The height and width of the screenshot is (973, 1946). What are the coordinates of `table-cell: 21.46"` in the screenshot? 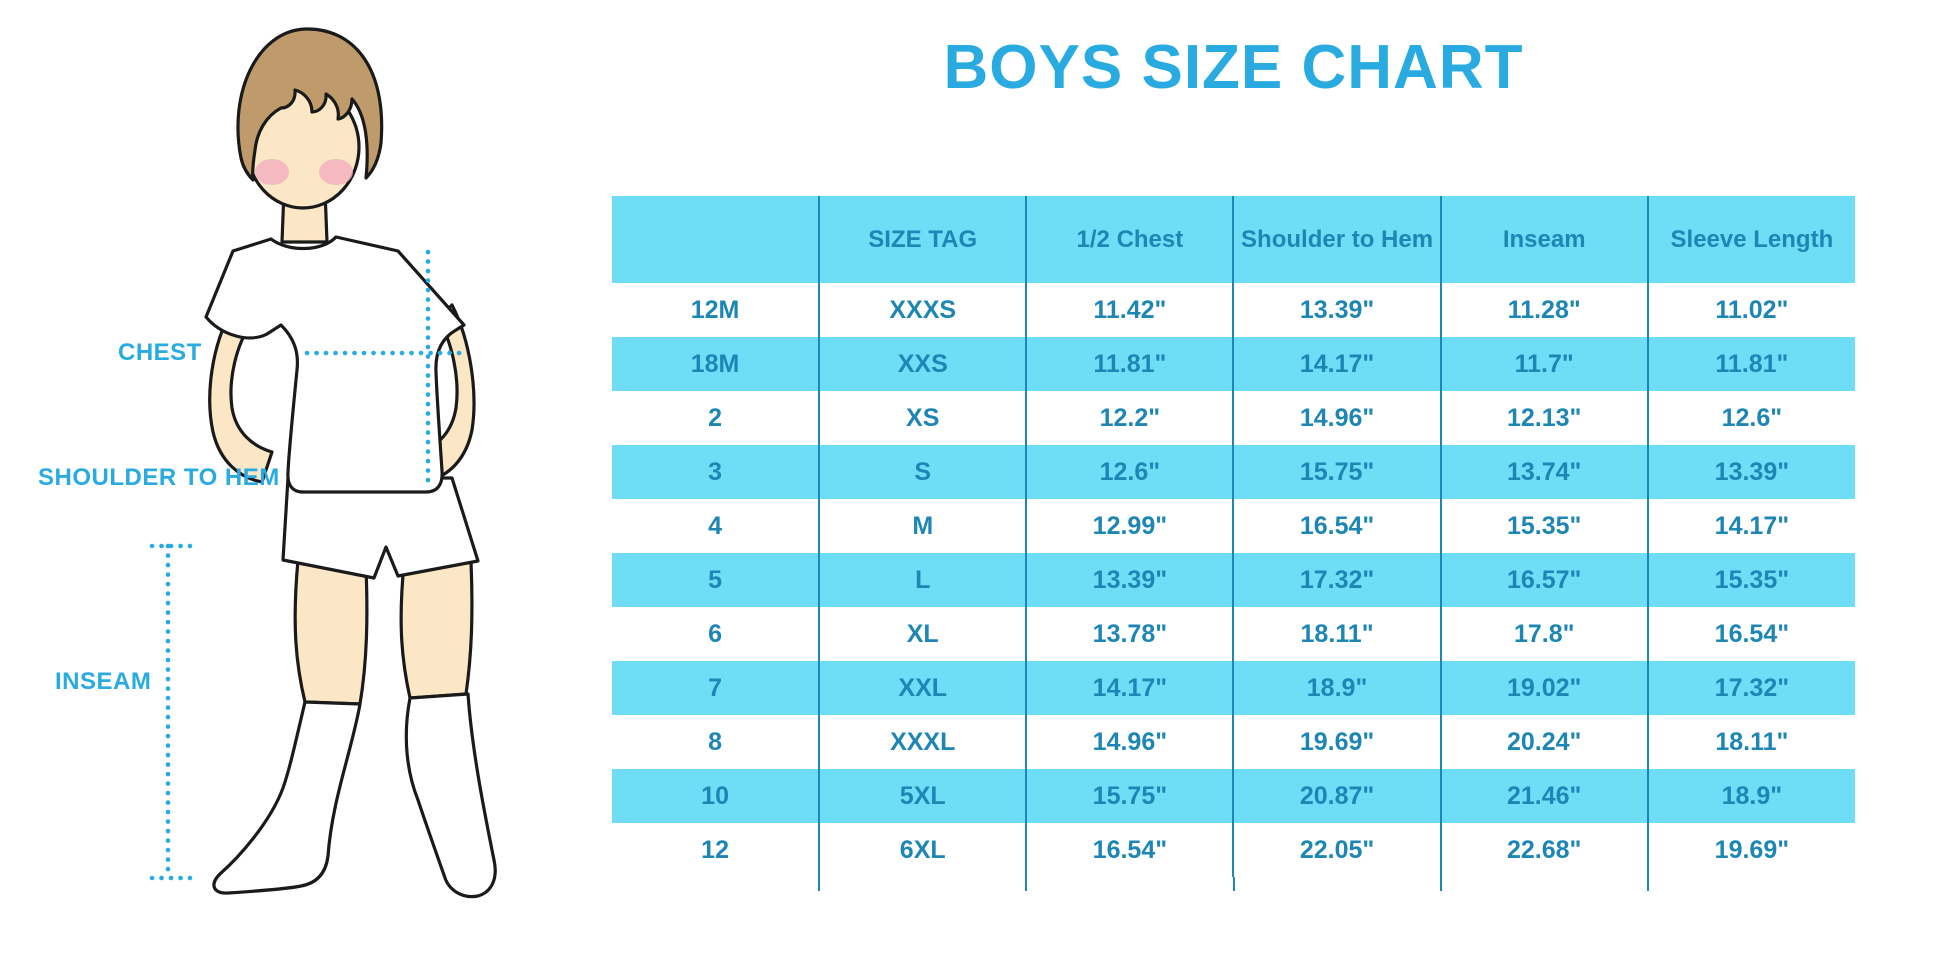 It's located at (1543, 796).